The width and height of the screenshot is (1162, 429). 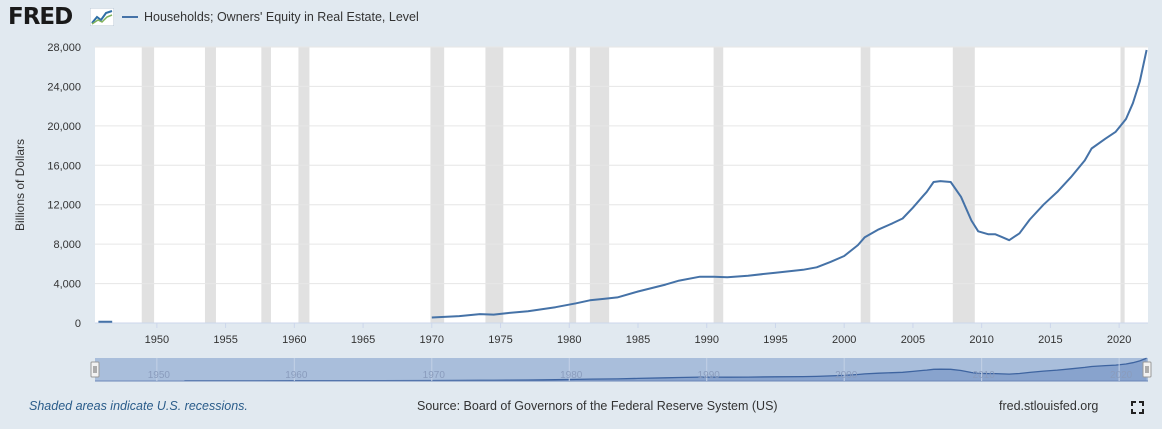 I want to click on x-tick-label: 1970, so click(x=432, y=340).